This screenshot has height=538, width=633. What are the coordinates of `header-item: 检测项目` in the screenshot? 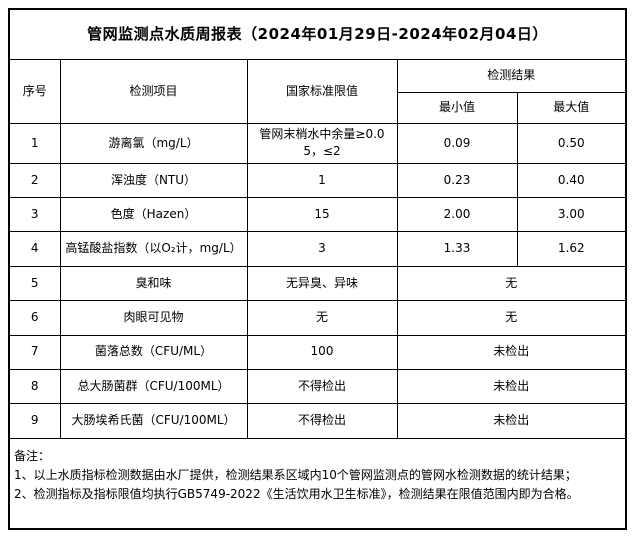 It's located at (153, 91).